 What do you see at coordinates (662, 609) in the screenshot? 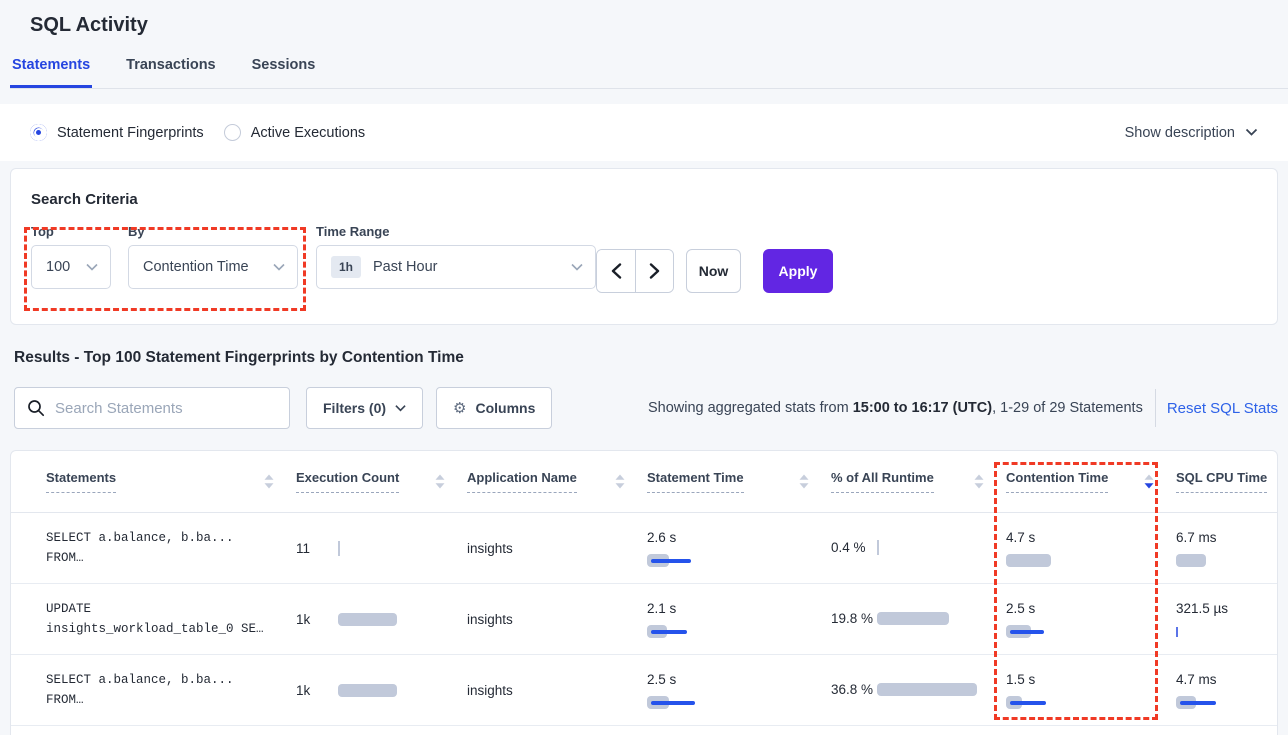
I see `statement-time-value: 2.1 s` at bounding box center [662, 609].